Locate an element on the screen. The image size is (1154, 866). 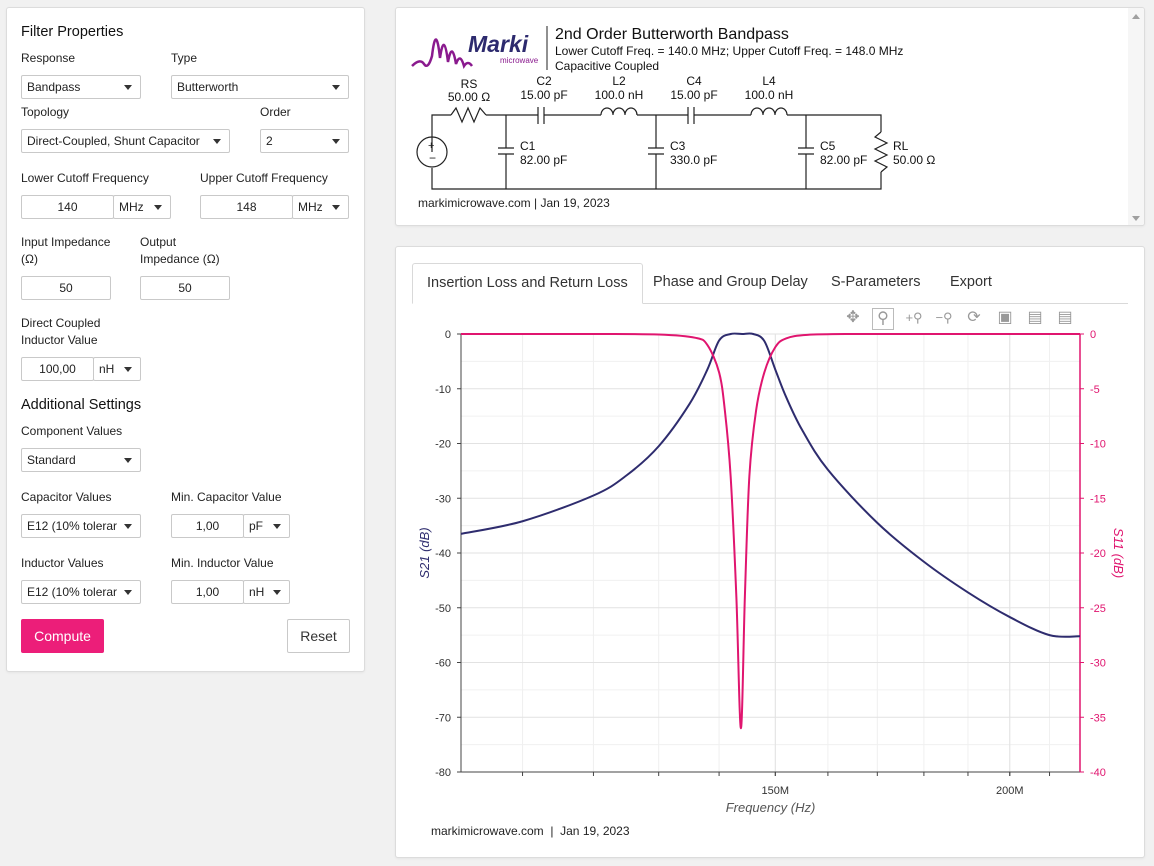
min-capacitor-label: Min. Capacitor Value is located at coordinates (226, 497).